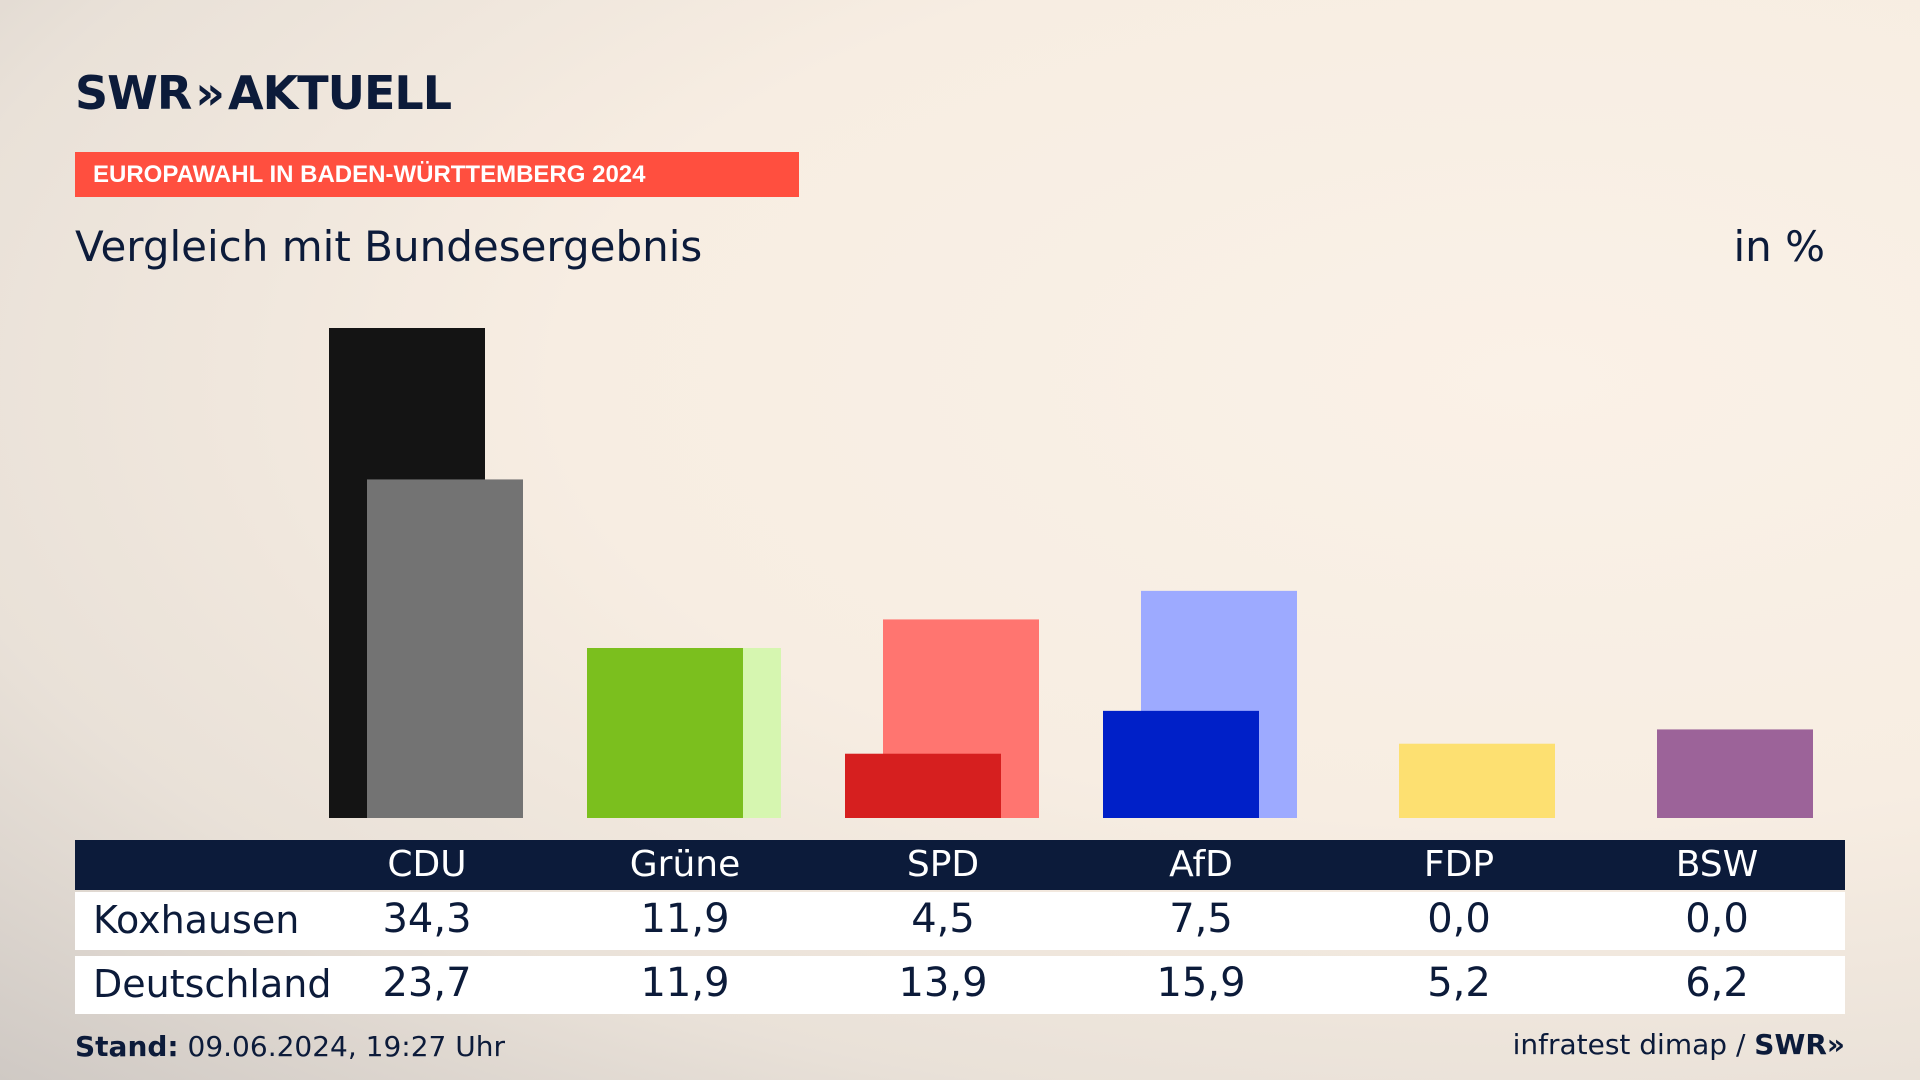 This screenshot has width=1920, height=1080. Describe the element at coordinates (1717, 983) in the screenshot. I see `table-cell: 6,2` at that location.